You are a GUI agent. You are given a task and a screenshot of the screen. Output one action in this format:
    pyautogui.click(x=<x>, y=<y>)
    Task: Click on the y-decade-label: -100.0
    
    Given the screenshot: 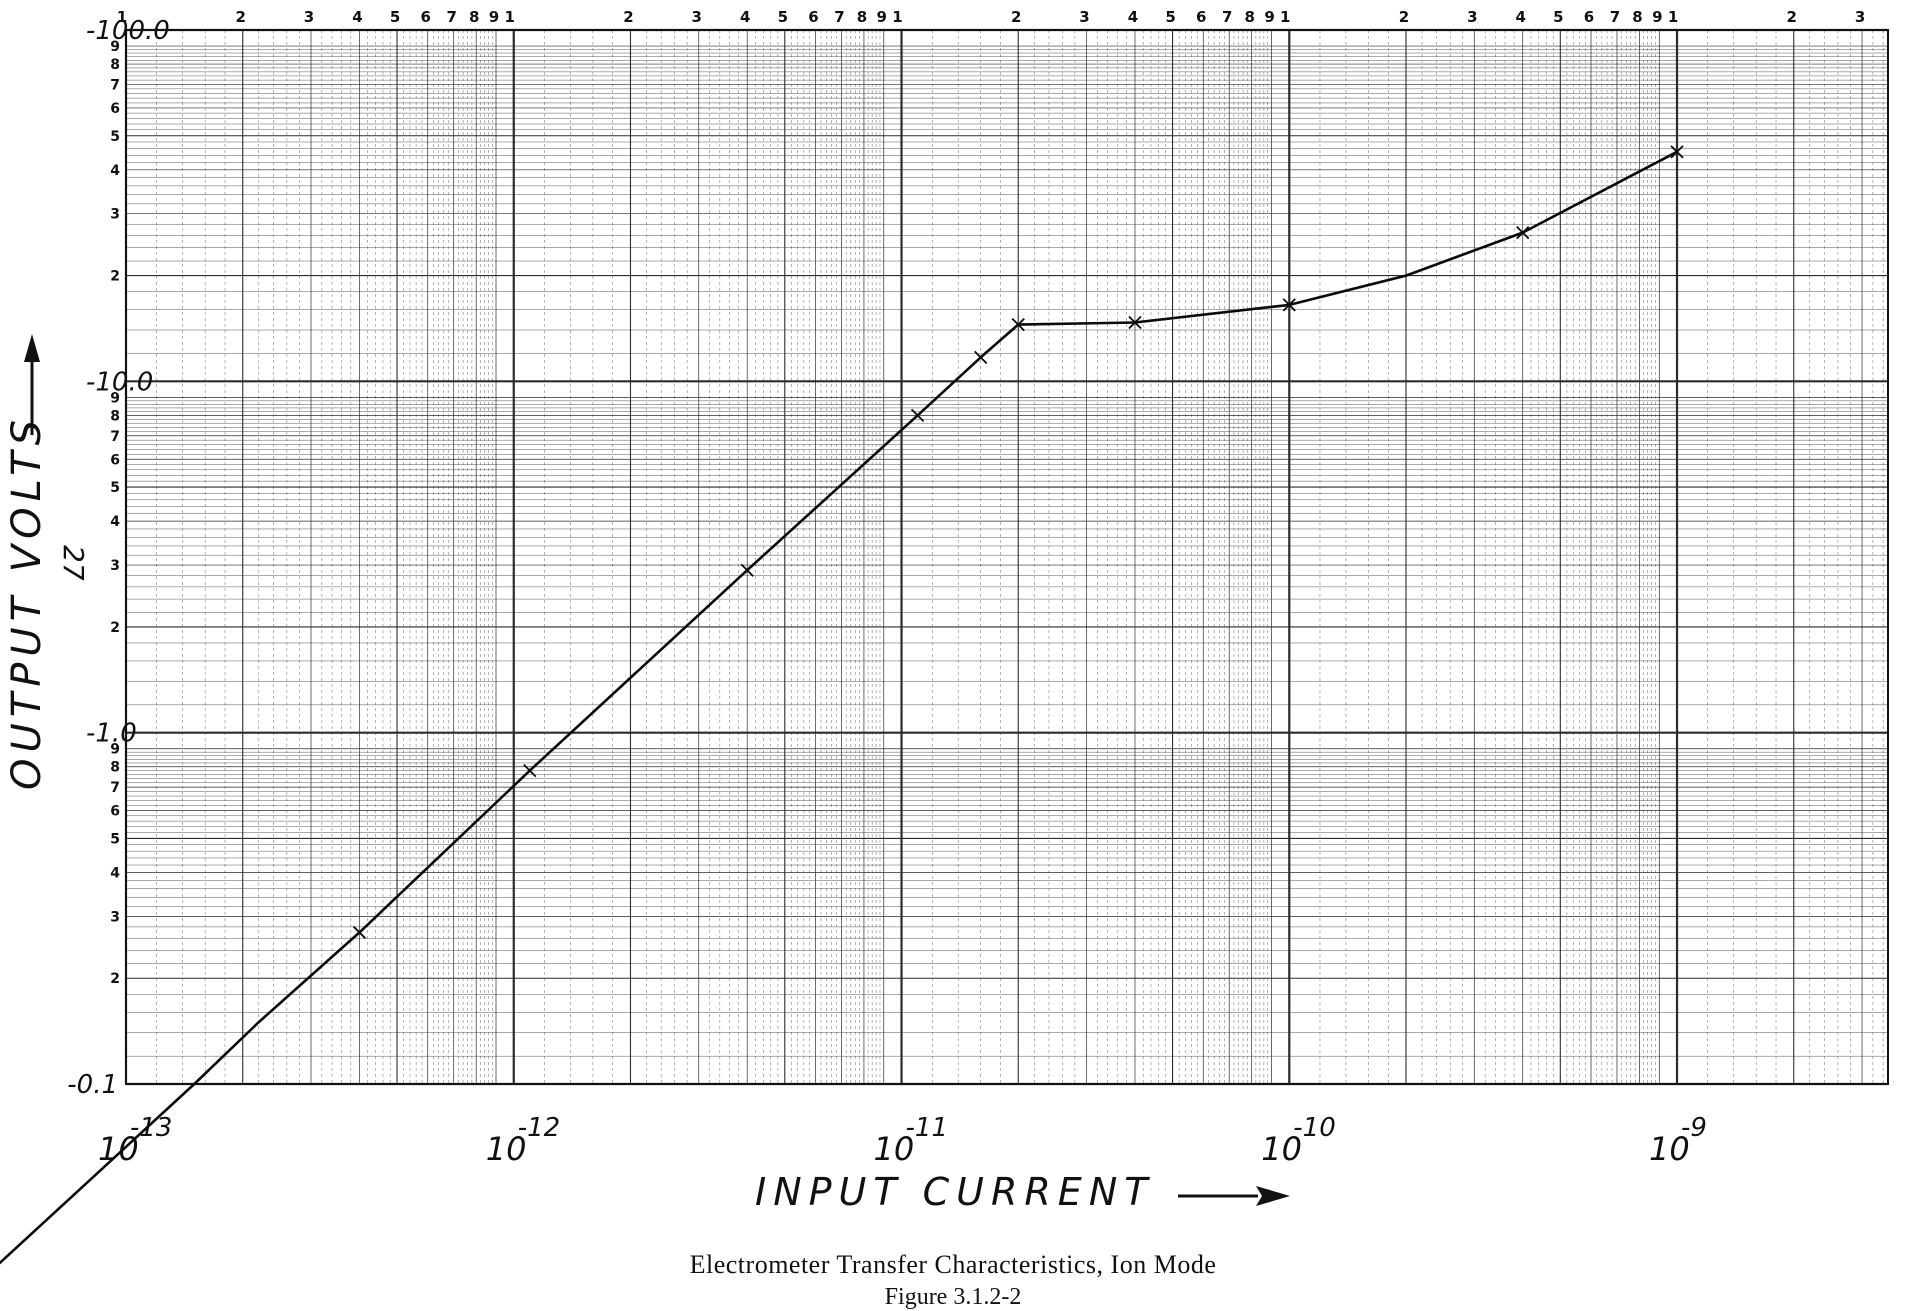 What is the action you would take?
    pyautogui.click(x=128, y=31)
    